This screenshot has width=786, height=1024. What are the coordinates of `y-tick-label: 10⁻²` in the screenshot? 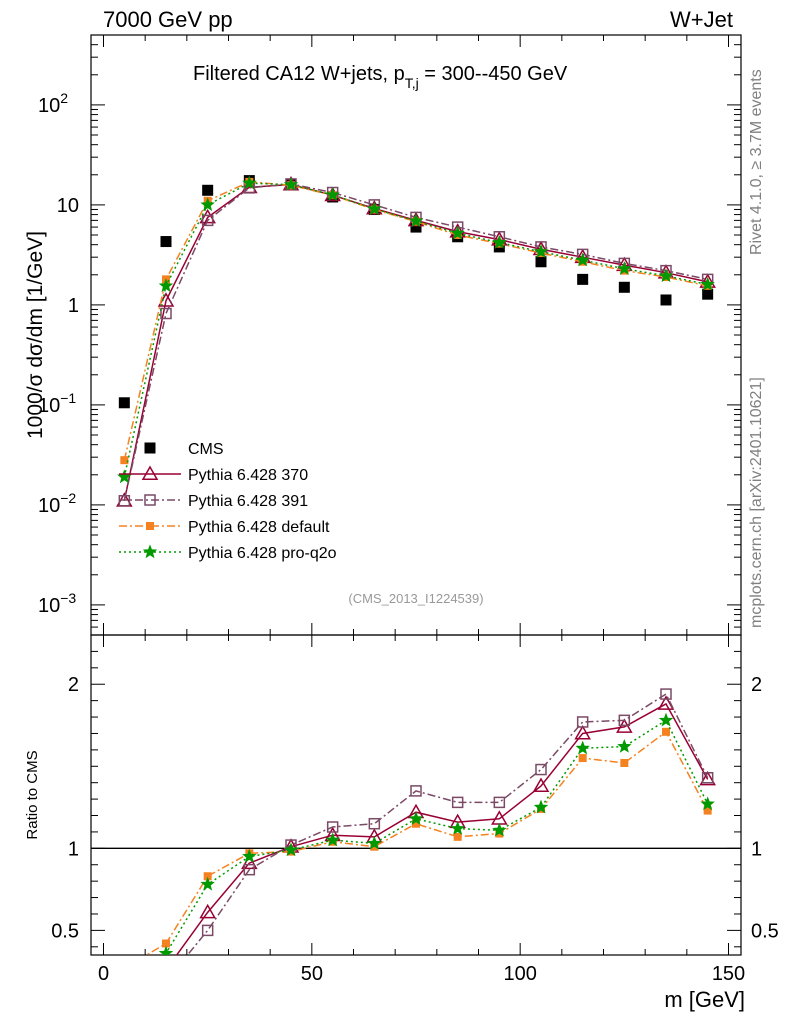 It's located at (57, 503).